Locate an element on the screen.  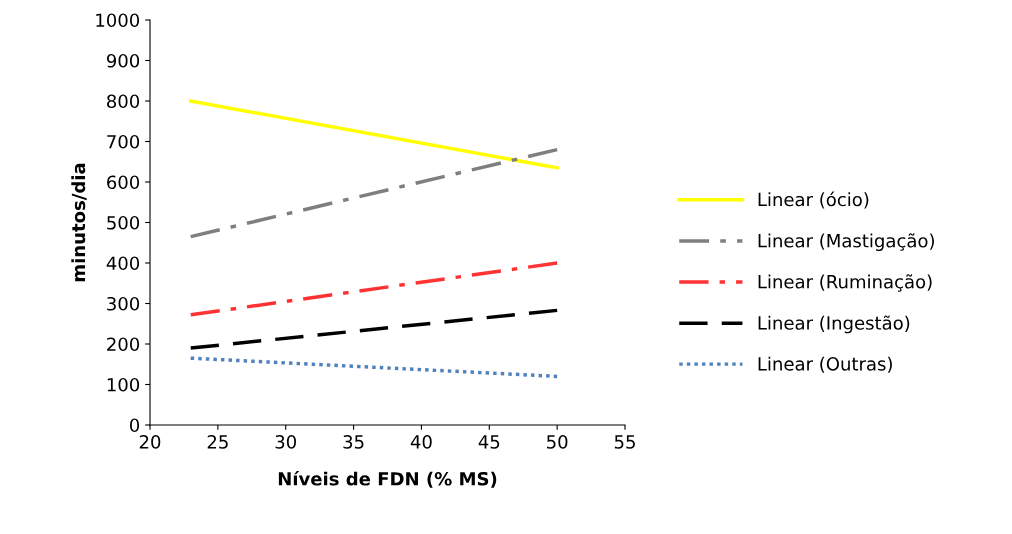
y-tick-label: 800 is located at coordinates (123, 101).